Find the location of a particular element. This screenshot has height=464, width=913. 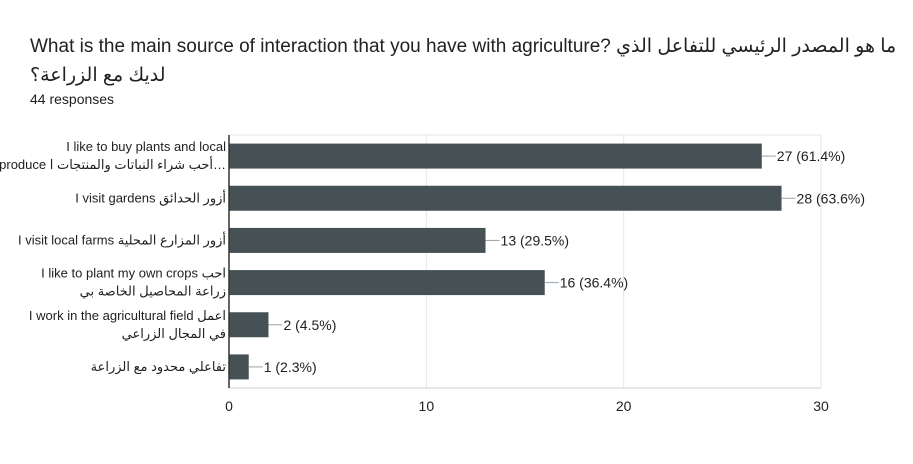

category-label: I like to plant my own crops احب is located at coordinates (133, 273).